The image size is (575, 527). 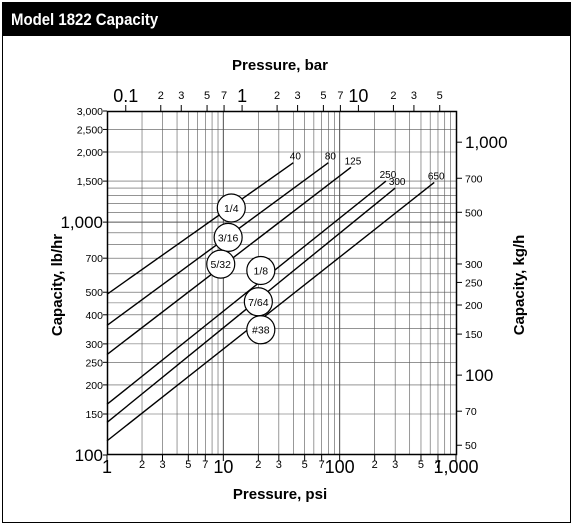 What do you see at coordinates (258, 303) in the screenshot?
I see `series-orifice-label: 7/64` at bounding box center [258, 303].